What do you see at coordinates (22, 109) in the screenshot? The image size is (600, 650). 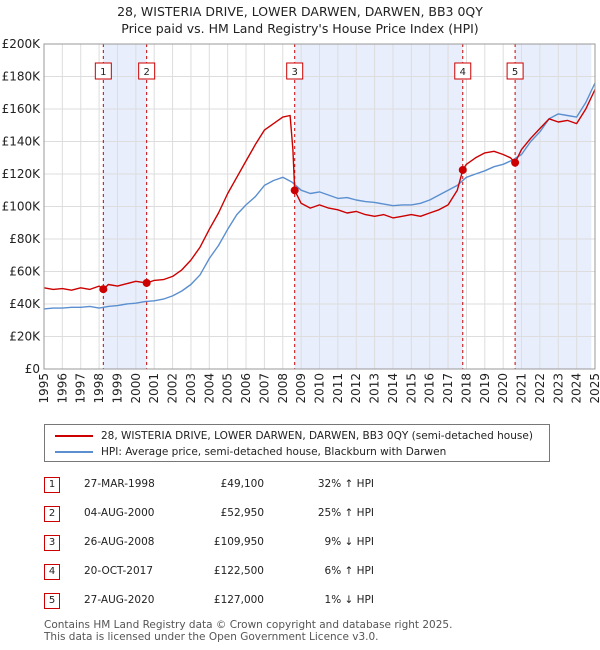 I see `y-tick-label: £160K` at bounding box center [22, 109].